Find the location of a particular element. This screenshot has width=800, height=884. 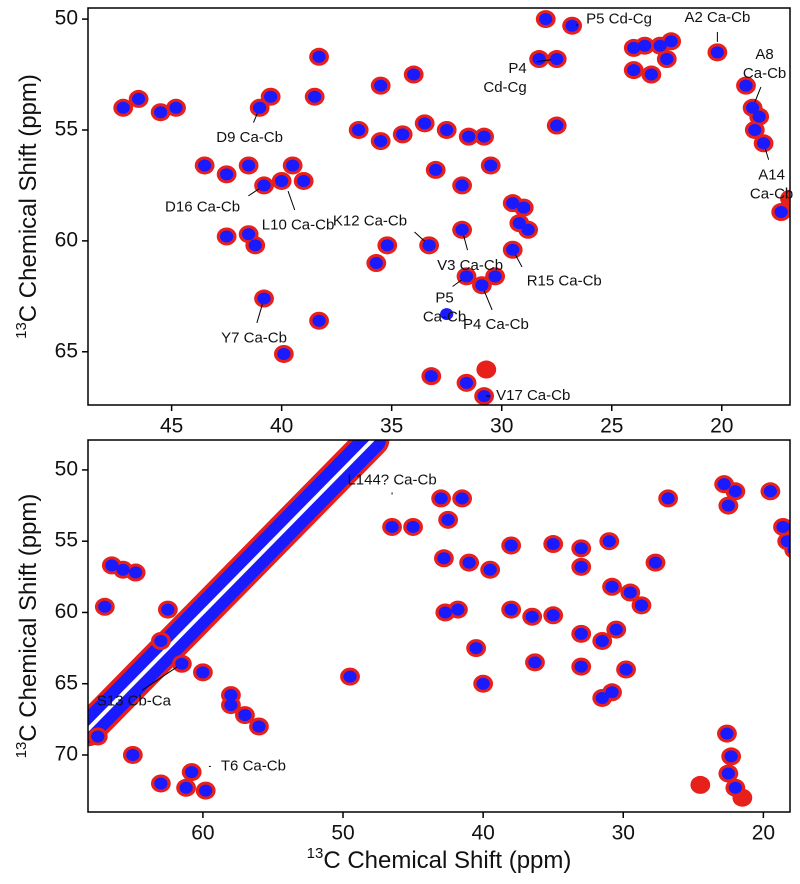

y-tick-label: 50 is located at coordinates (66, 468).